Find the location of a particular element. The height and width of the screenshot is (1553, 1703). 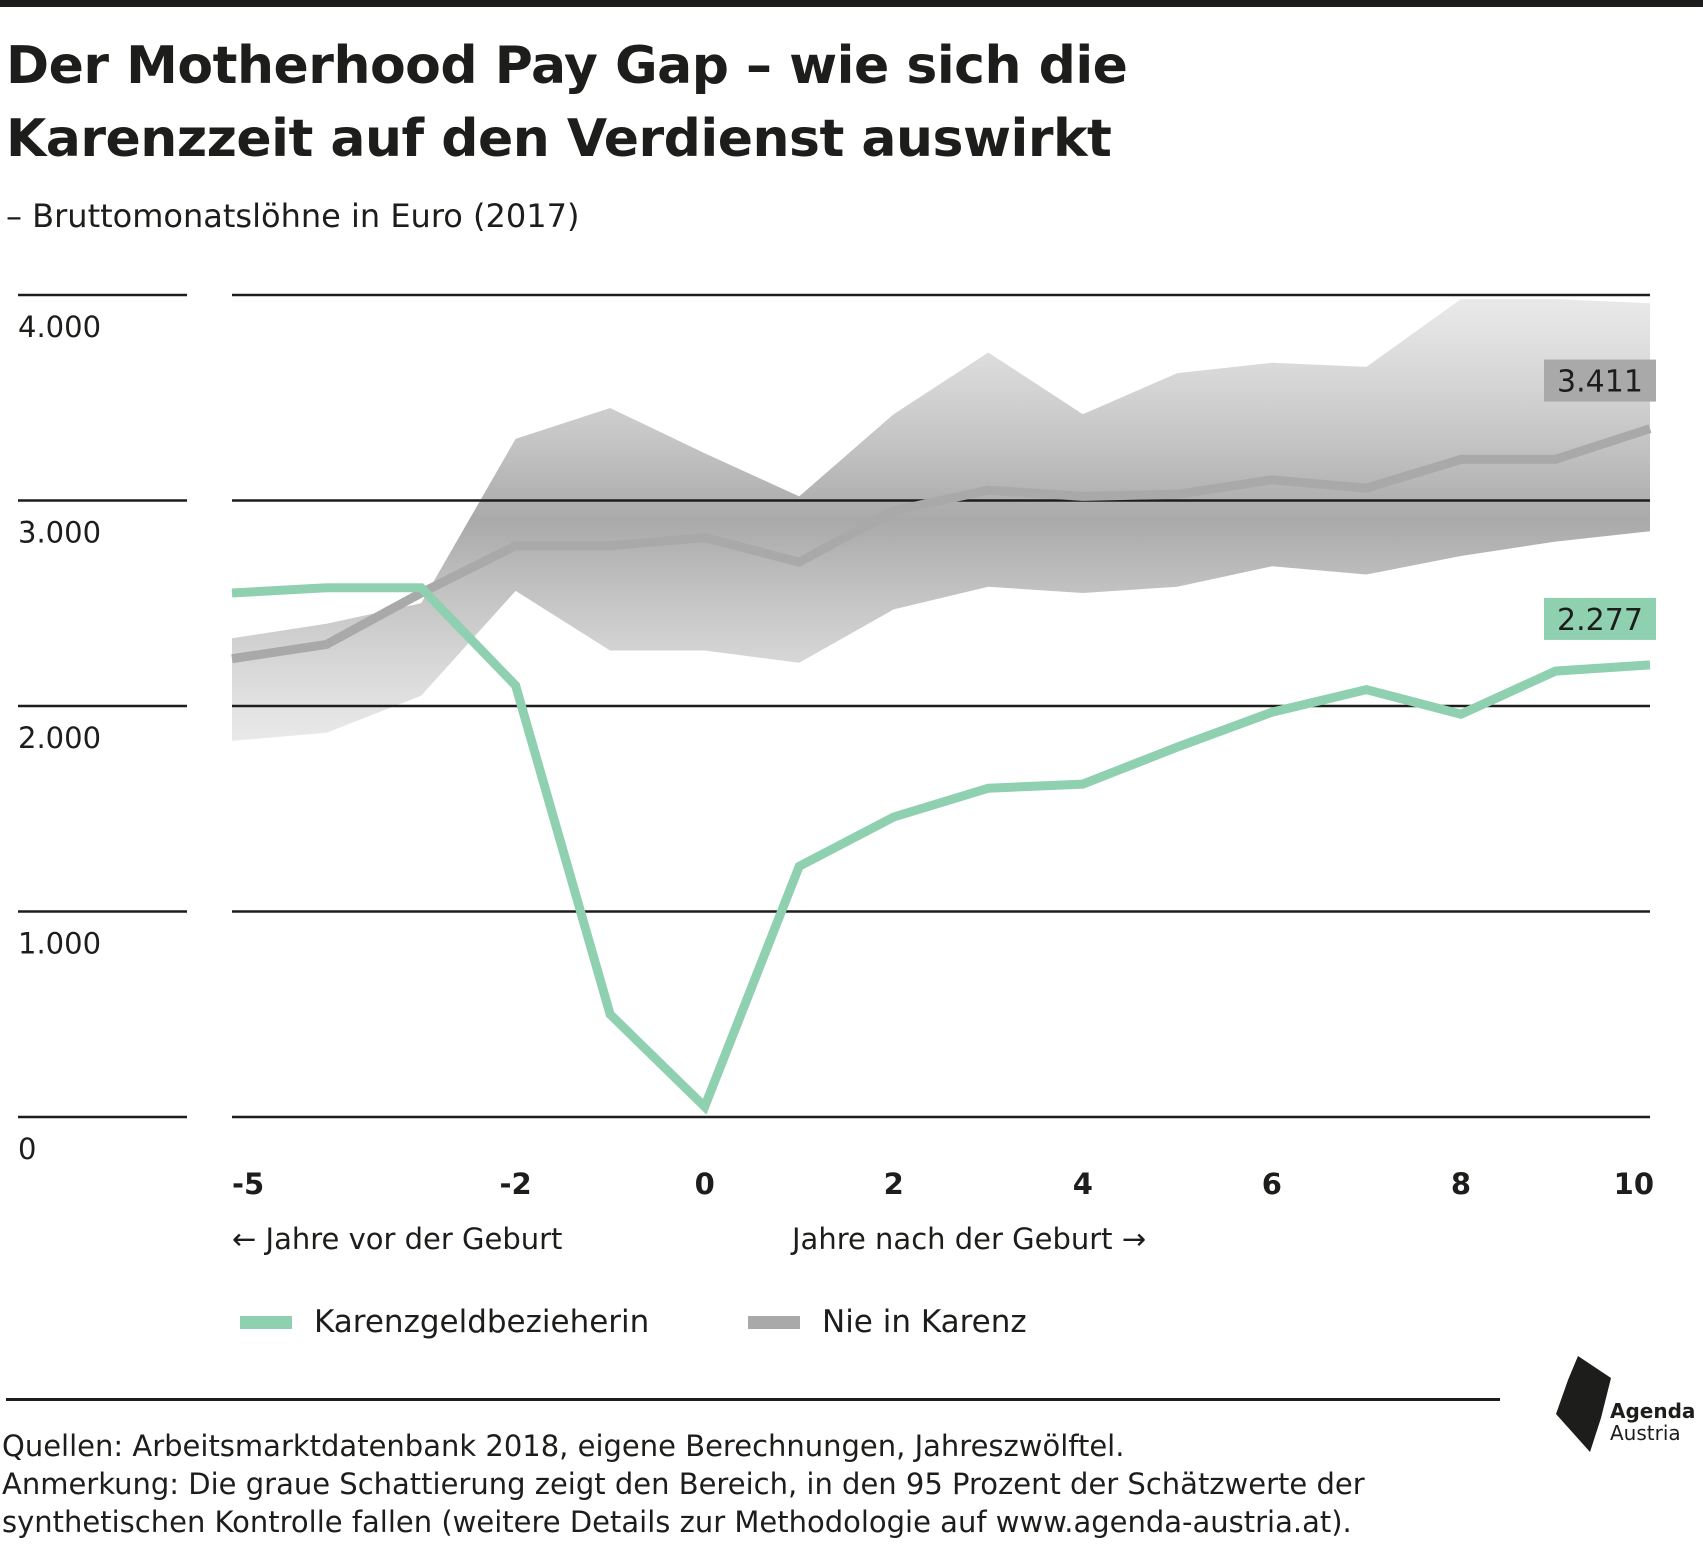

legend-item-karenzgeldbezieherin: Karenzgeldbezieherin is located at coordinates (444, 1322).